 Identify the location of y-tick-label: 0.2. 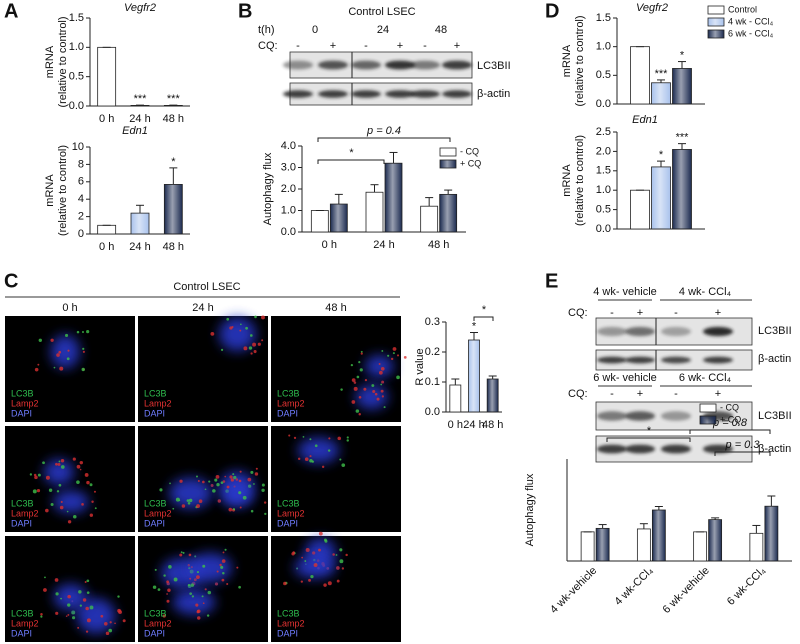
(432, 352).